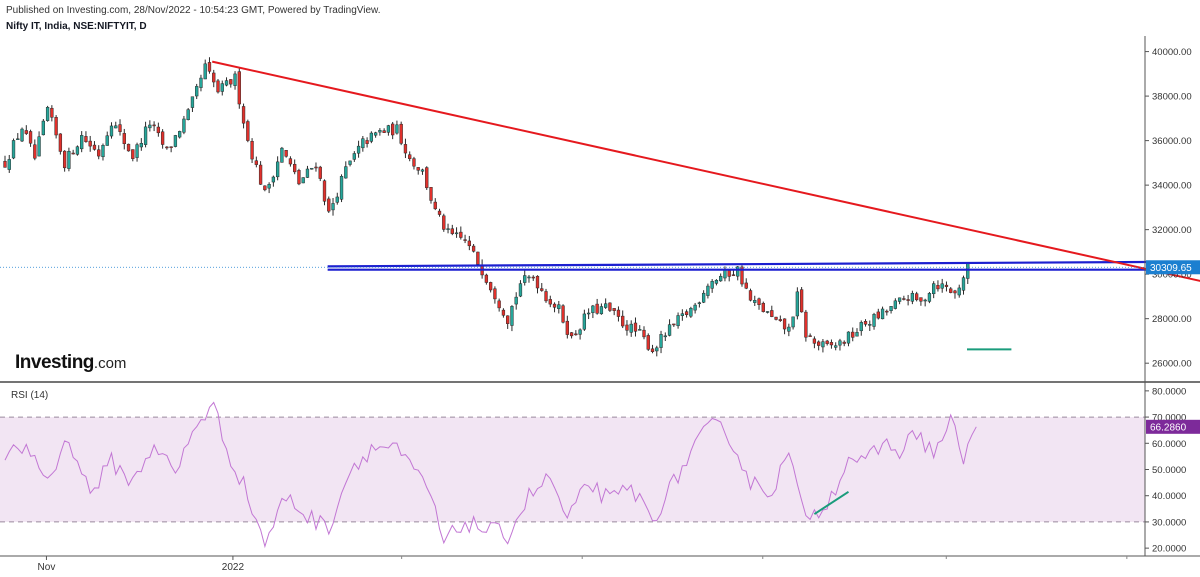 This screenshot has width=1200, height=577. Describe the element at coordinates (1172, 52) in the screenshot. I see `price-tick-label: 40000.00` at that location.